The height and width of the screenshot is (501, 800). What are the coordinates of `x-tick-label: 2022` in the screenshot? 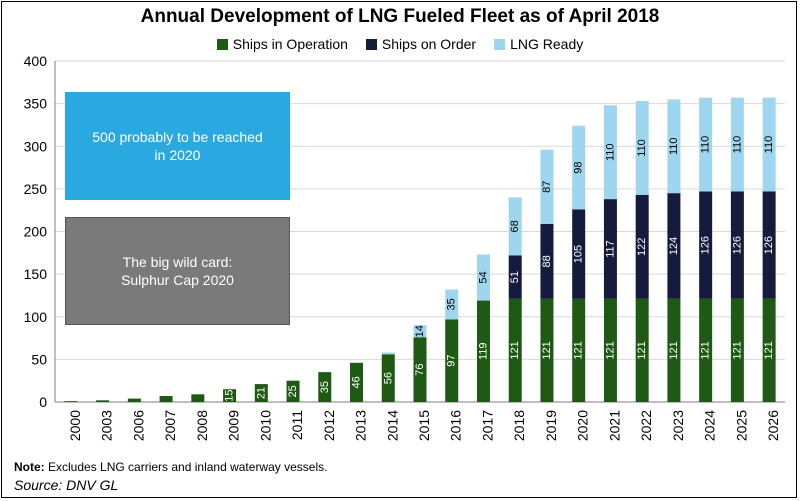 It's located at (646, 425).